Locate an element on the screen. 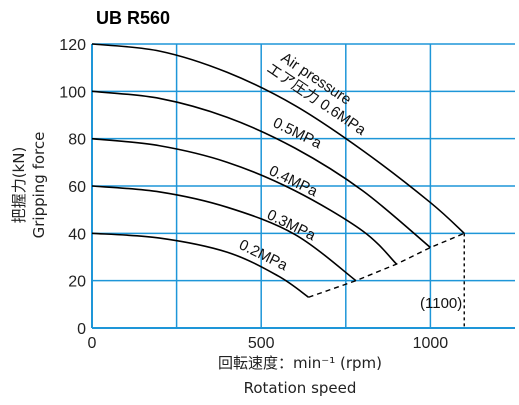 This screenshot has width=519, height=405. x-tick-label: 1000 is located at coordinates (431, 343).